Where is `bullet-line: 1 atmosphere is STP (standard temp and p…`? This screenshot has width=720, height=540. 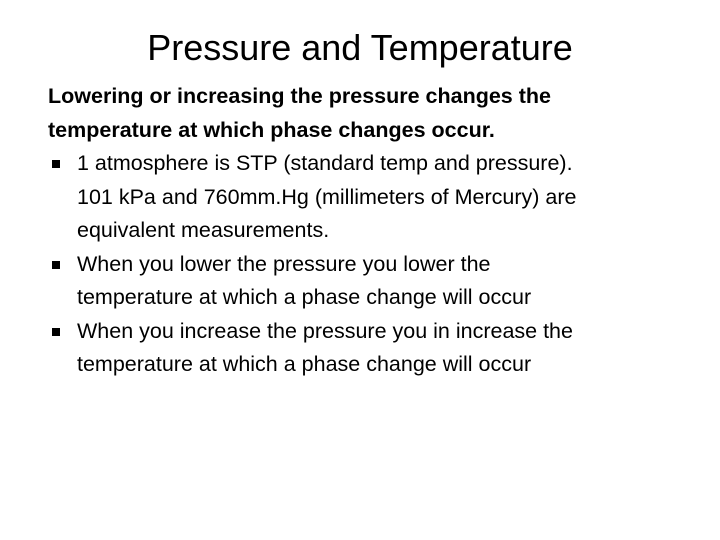
bullet-line: 1 atmosphere is STP (standard temp and p… is located at coordinates (325, 163).